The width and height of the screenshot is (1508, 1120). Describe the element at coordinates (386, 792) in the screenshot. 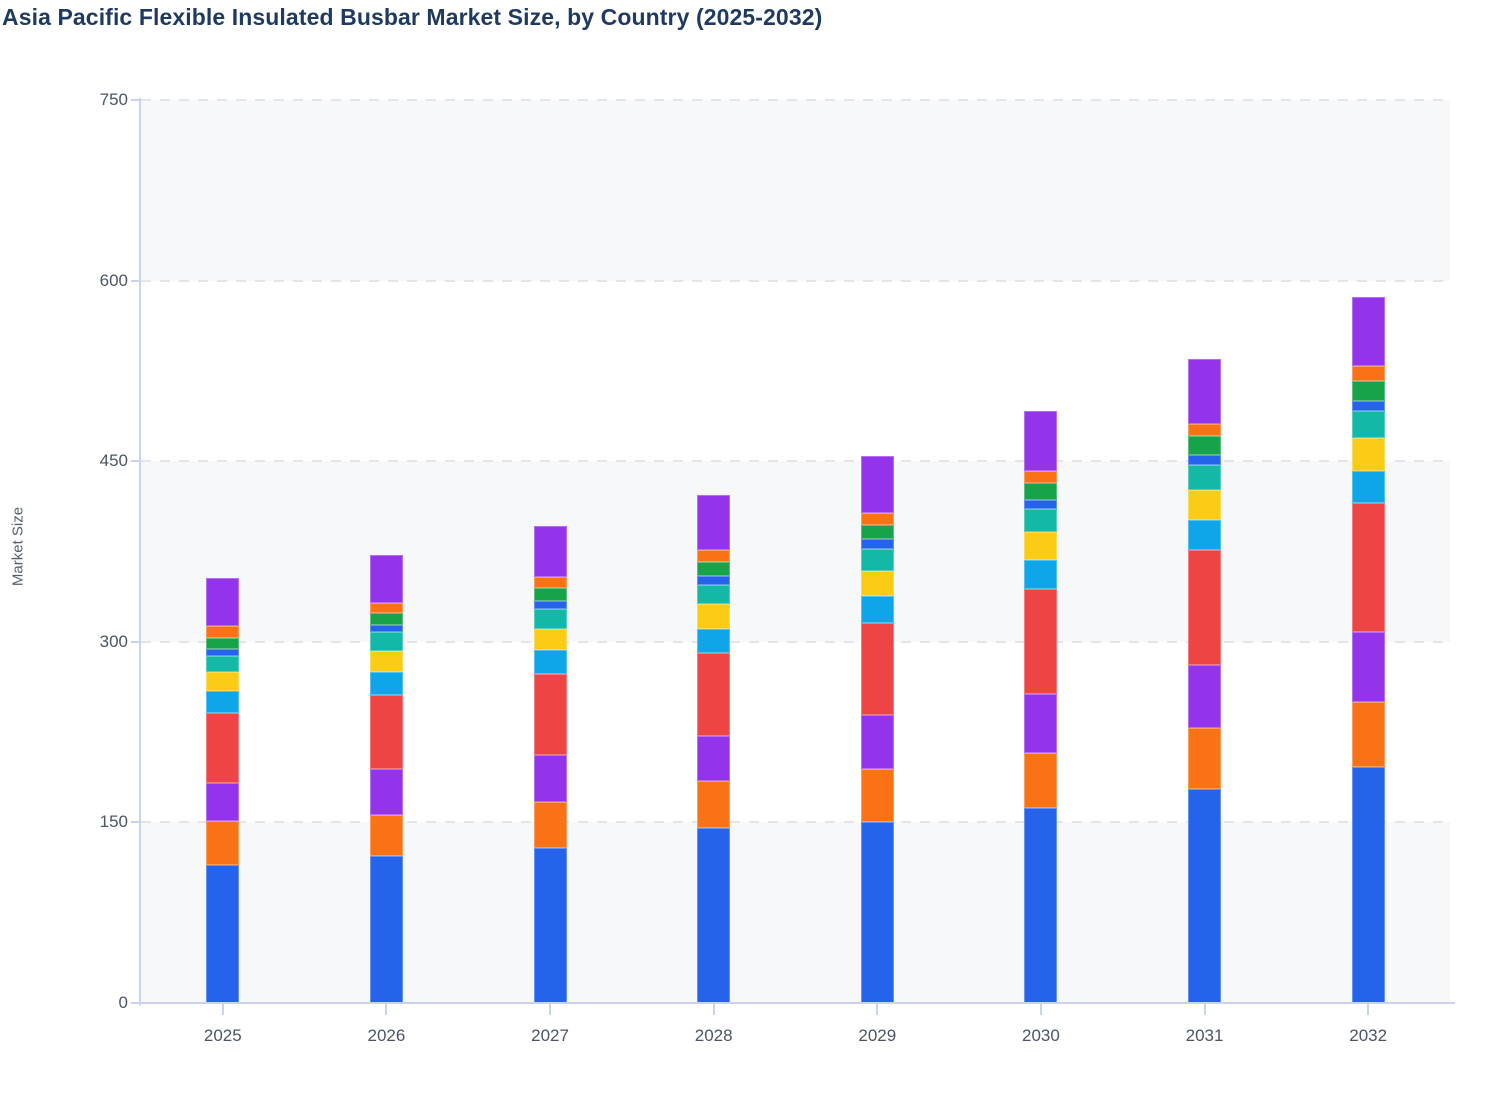

I see `bar-segment-2026-segment-3-purple` at that location.